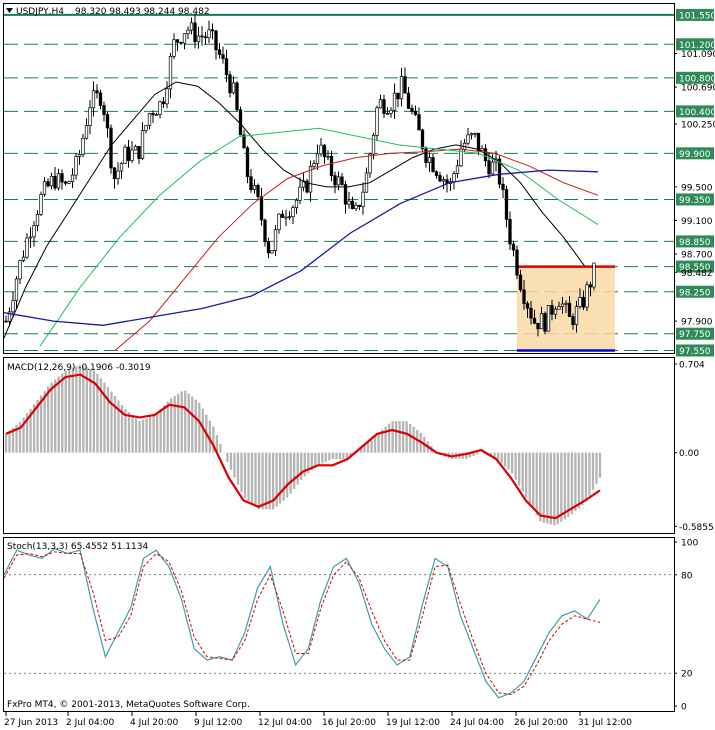  I want to click on stoch-tick-label: 0, so click(684, 708).